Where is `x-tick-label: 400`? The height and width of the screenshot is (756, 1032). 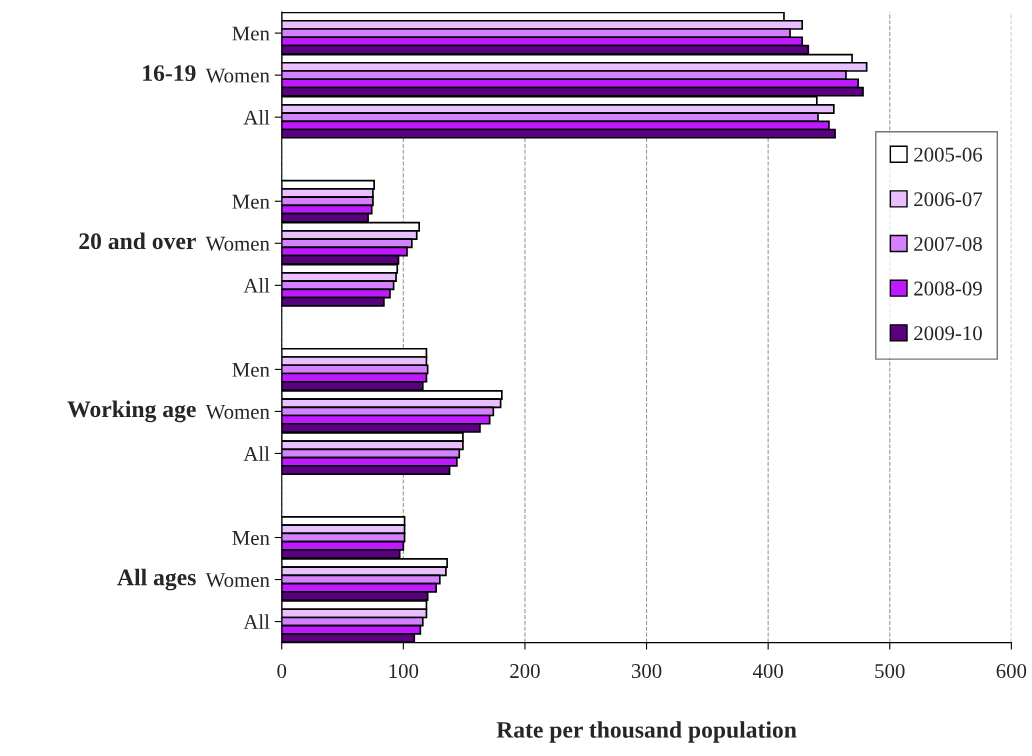
x-tick-label: 400 is located at coordinates (767, 671).